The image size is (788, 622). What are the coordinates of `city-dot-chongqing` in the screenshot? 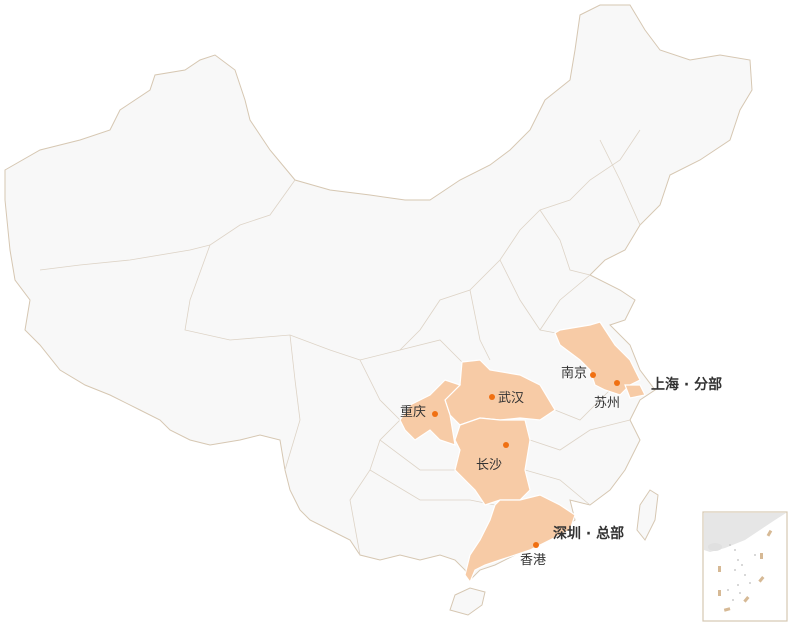 It's located at (435, 414).